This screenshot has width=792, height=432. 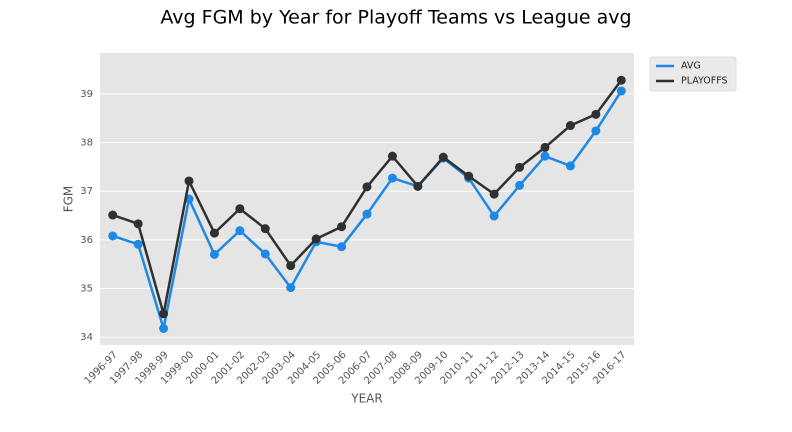 What do you see at coordinates (86, 240) in the screenshot?
I see `y-tick-label: 36` at bounding box center [86, 240].